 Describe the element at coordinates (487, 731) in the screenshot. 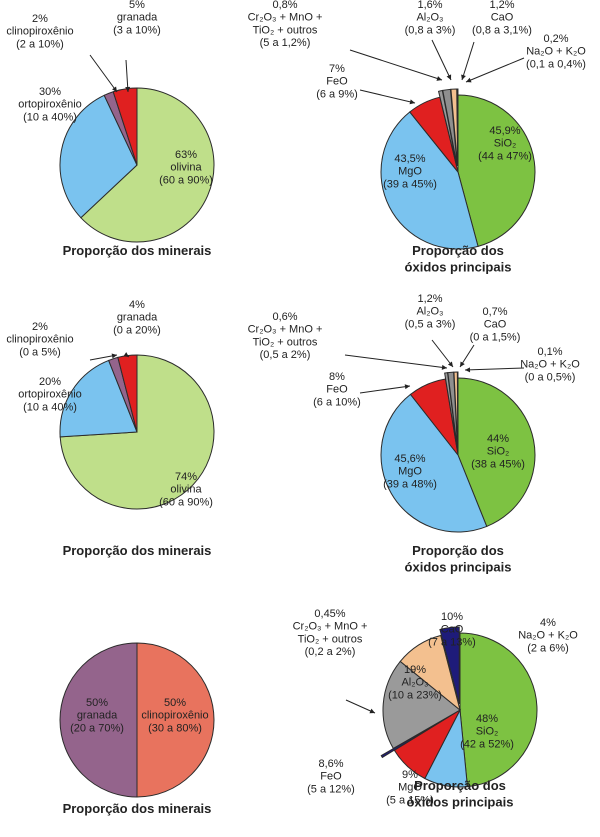

I see `slice-label: 48% SiO₂ (42 a 52%)` at that location.